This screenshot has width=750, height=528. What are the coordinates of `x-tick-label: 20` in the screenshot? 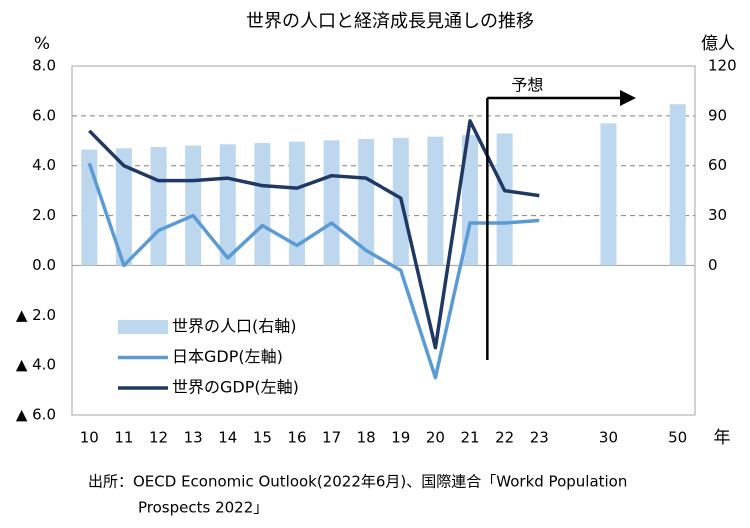 It's located at (435, 438).